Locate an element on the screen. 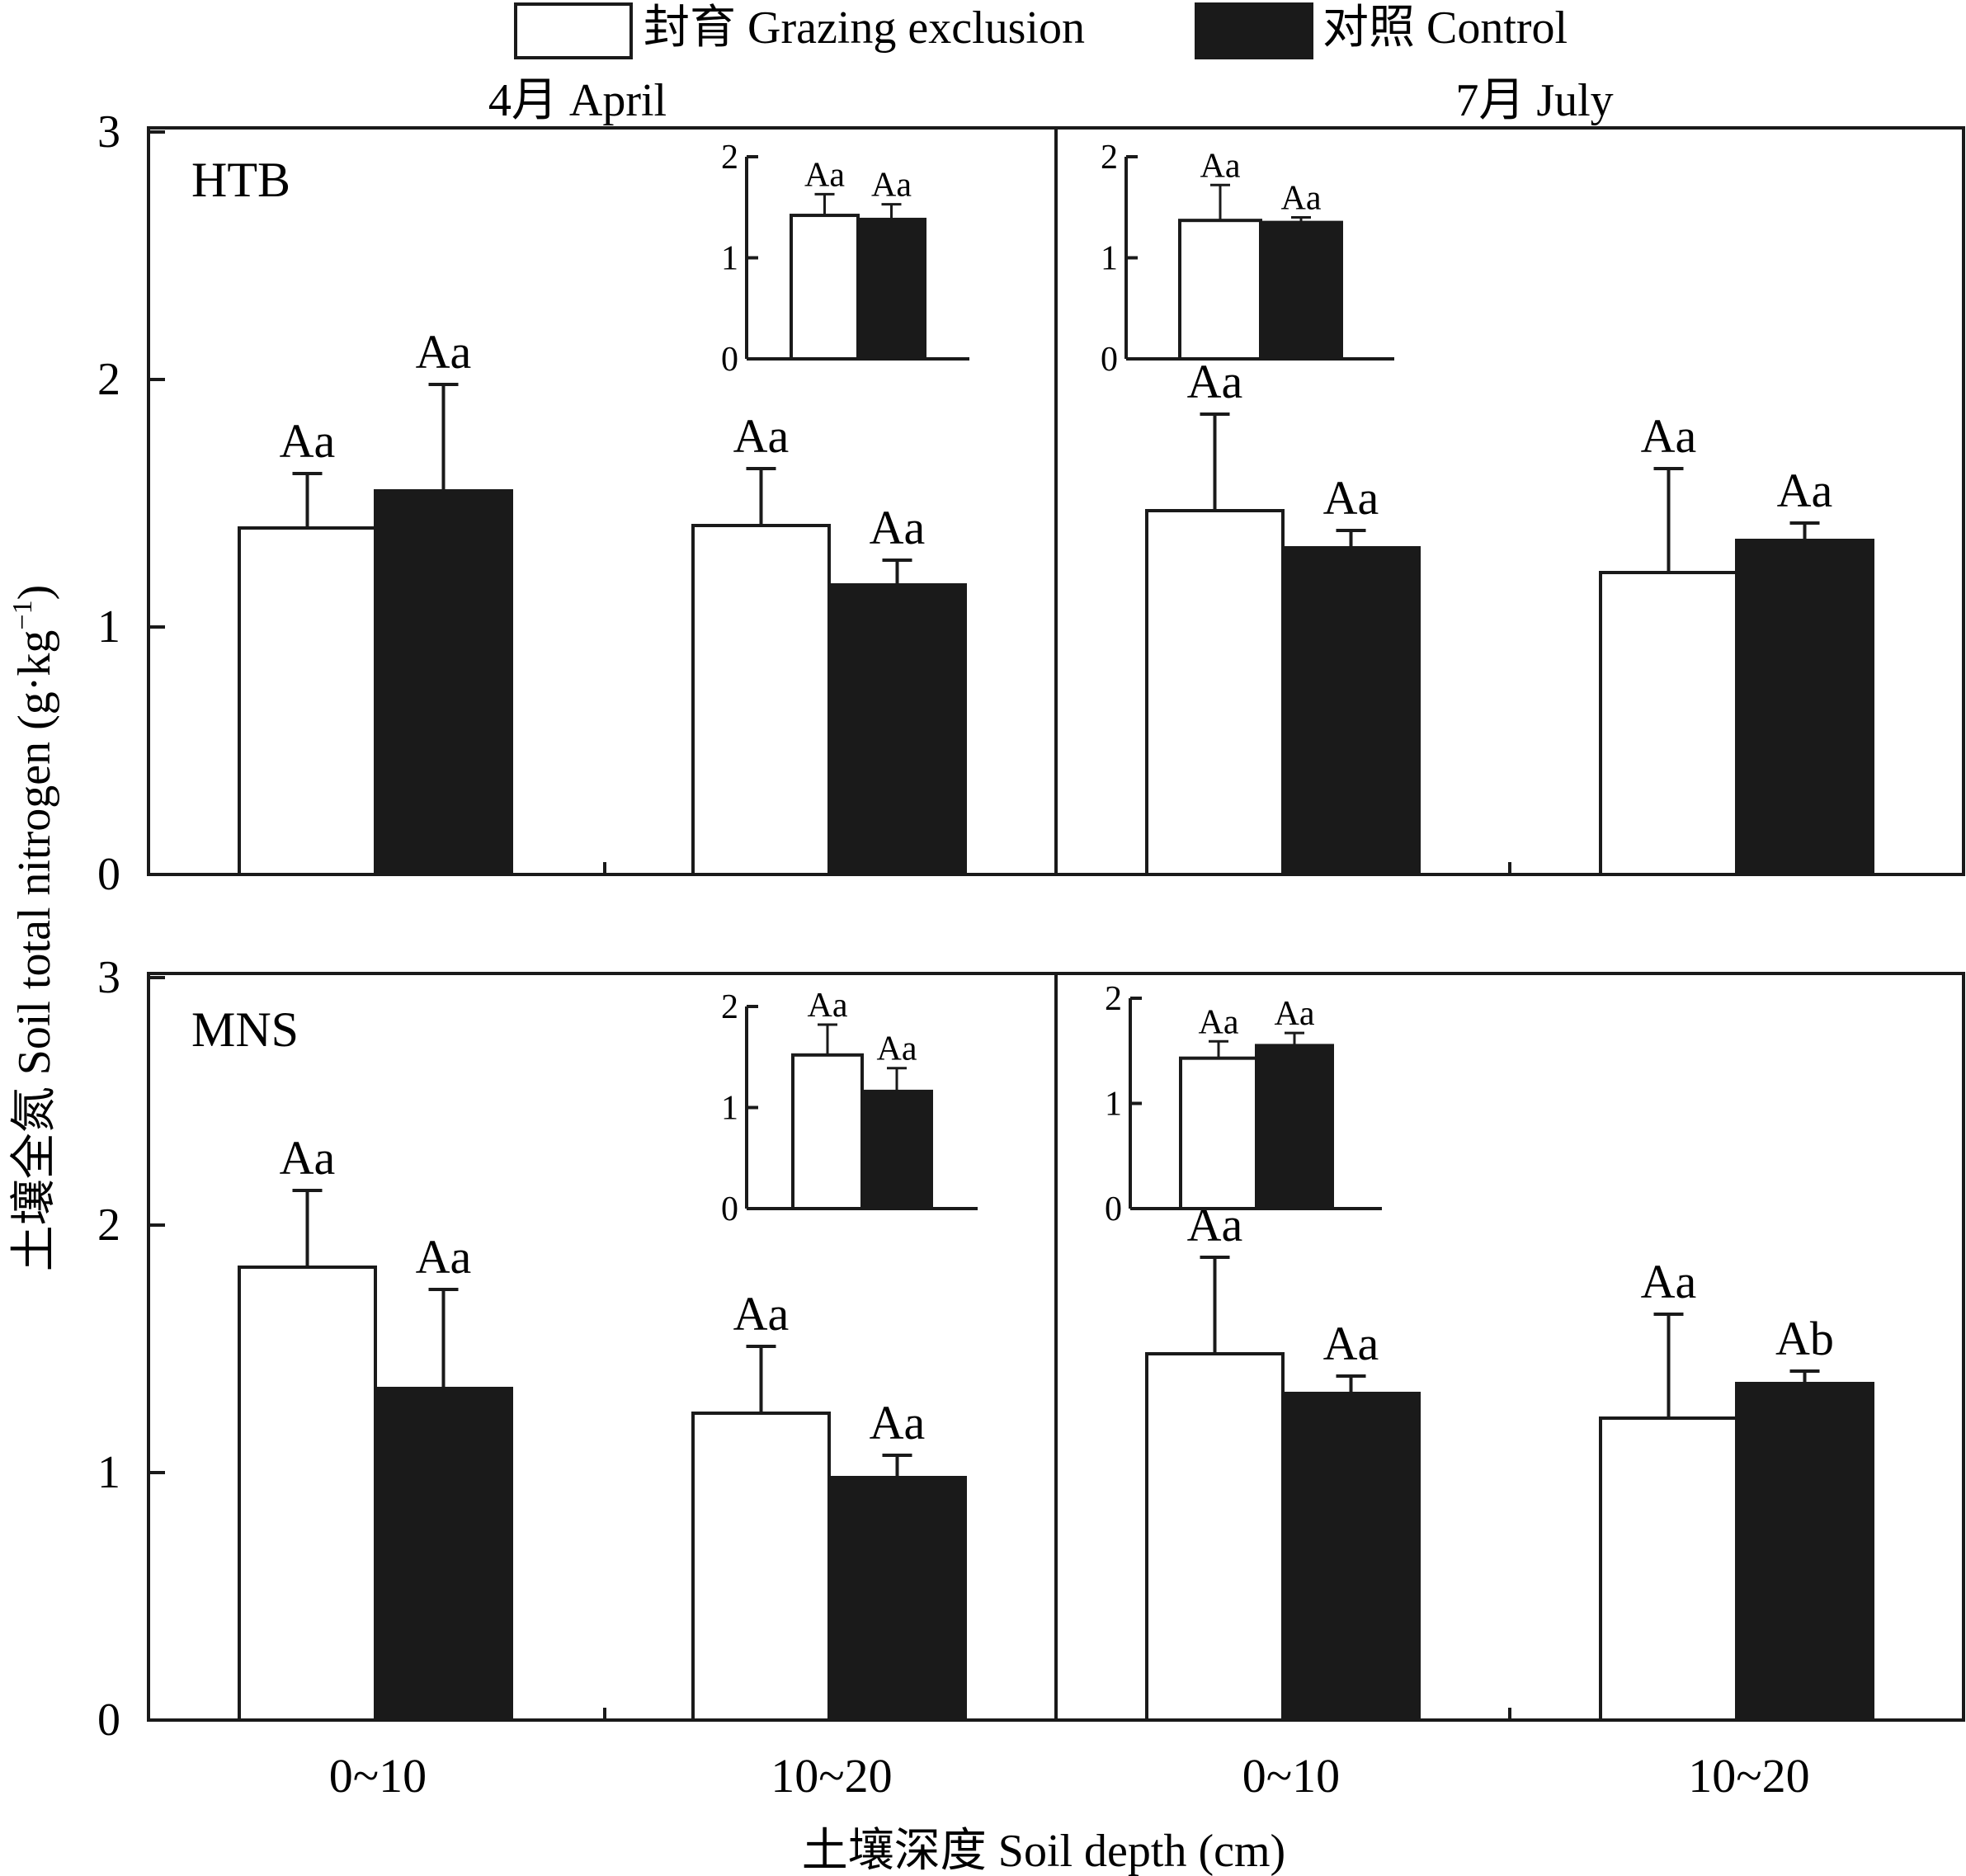 Image resolution: width=1966 pixels, height=1876 pixels. x-axis-label: 土壤深度 Soil depth (cm) is located at coordinates (1043, 1851).